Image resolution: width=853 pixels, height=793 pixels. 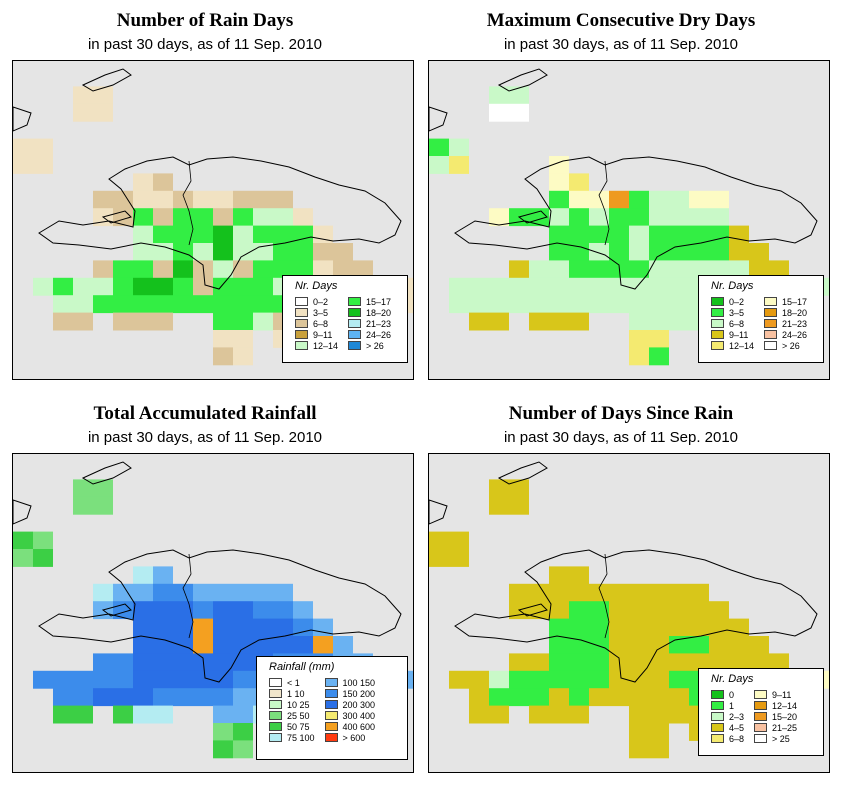 I want to click on legend-label: 18–20, so click(x=795, y=312).